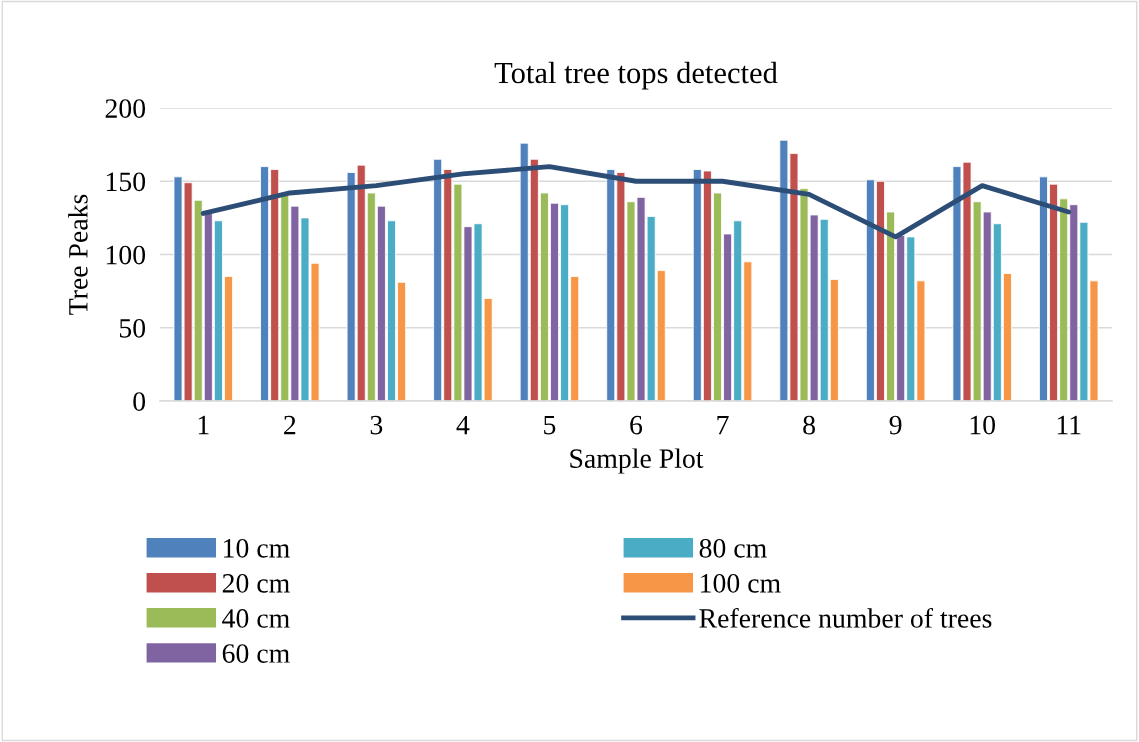 Image resolution: width=1139 pixels, height=742 pixels. I want to click on y-tick-label: 0, so click(139, 401).